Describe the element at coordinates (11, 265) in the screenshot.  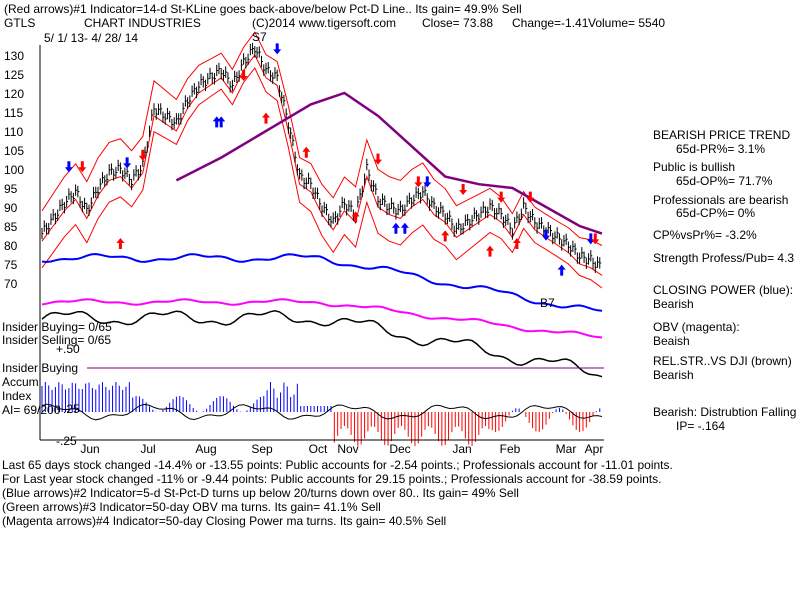
I see `y-tick-label: 75` at that location.